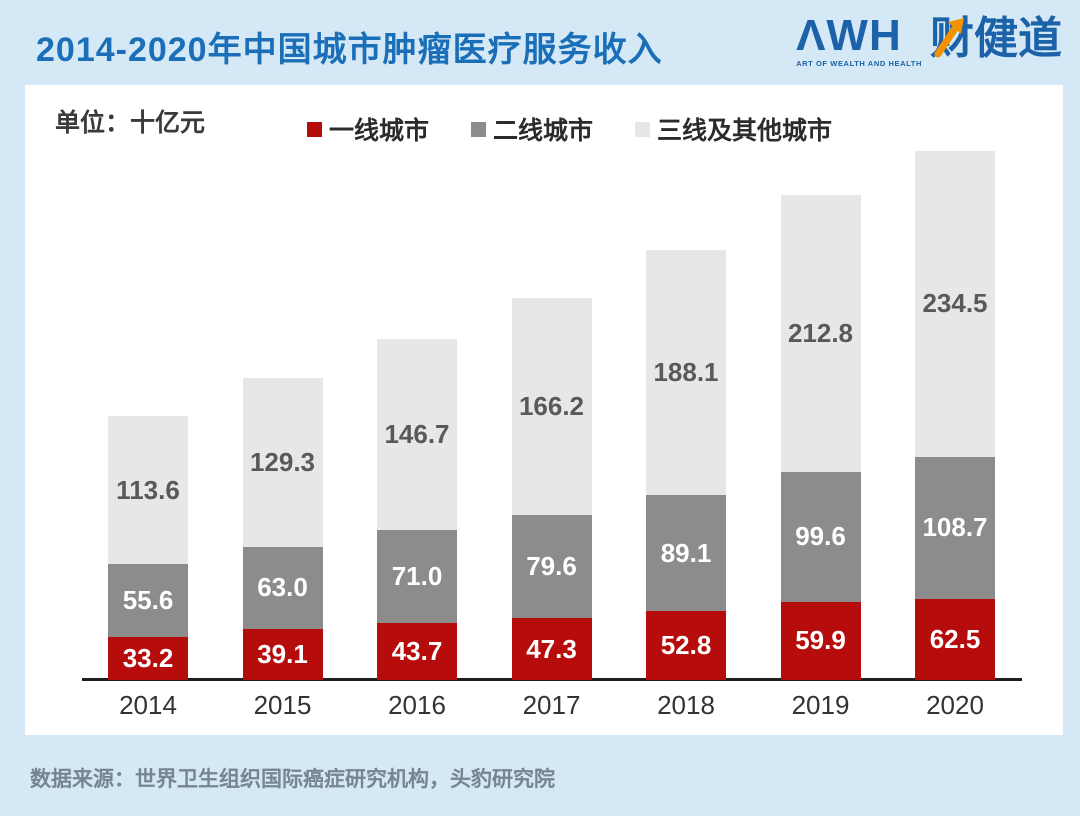 This screenshot has width=1080, height=816. I want to click on bar-value-label: 33.2, so click(148, 657).